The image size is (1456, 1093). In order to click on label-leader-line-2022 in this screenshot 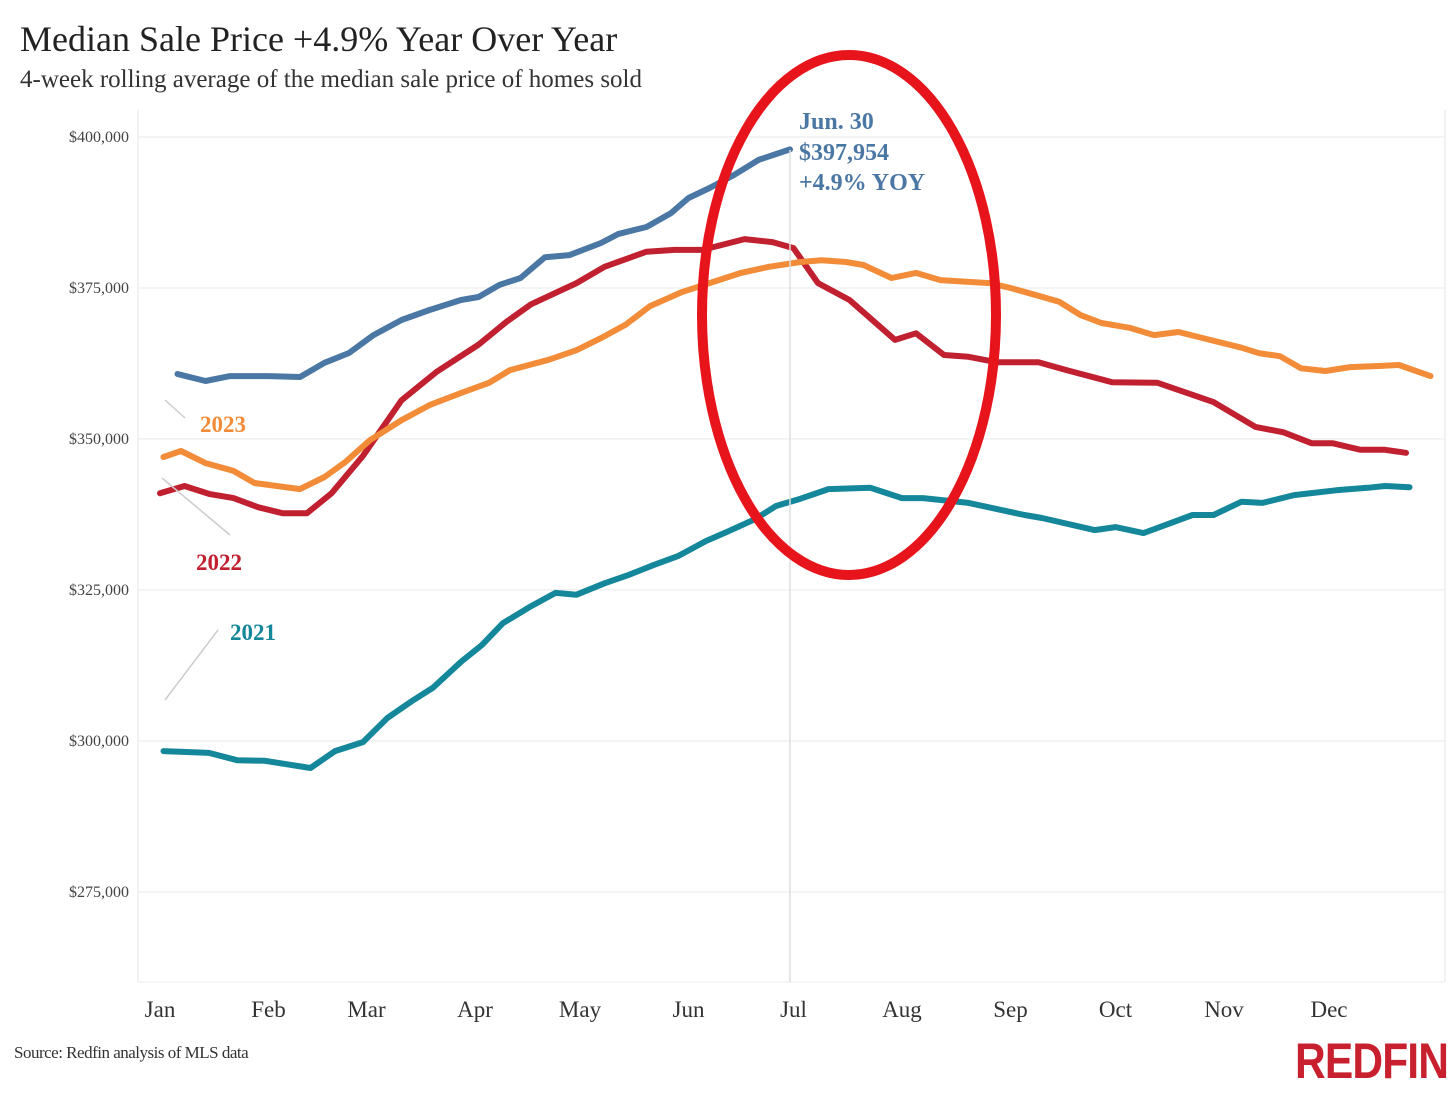, I will do `click(196, 506)`.